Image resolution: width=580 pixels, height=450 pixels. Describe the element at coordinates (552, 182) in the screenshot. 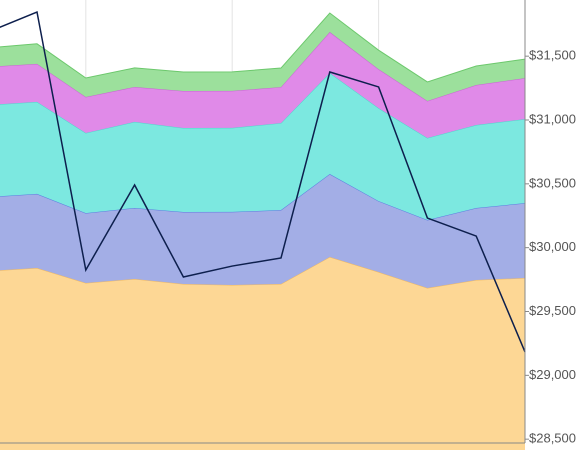

I see `y-tick-label: $30,500` at that location.